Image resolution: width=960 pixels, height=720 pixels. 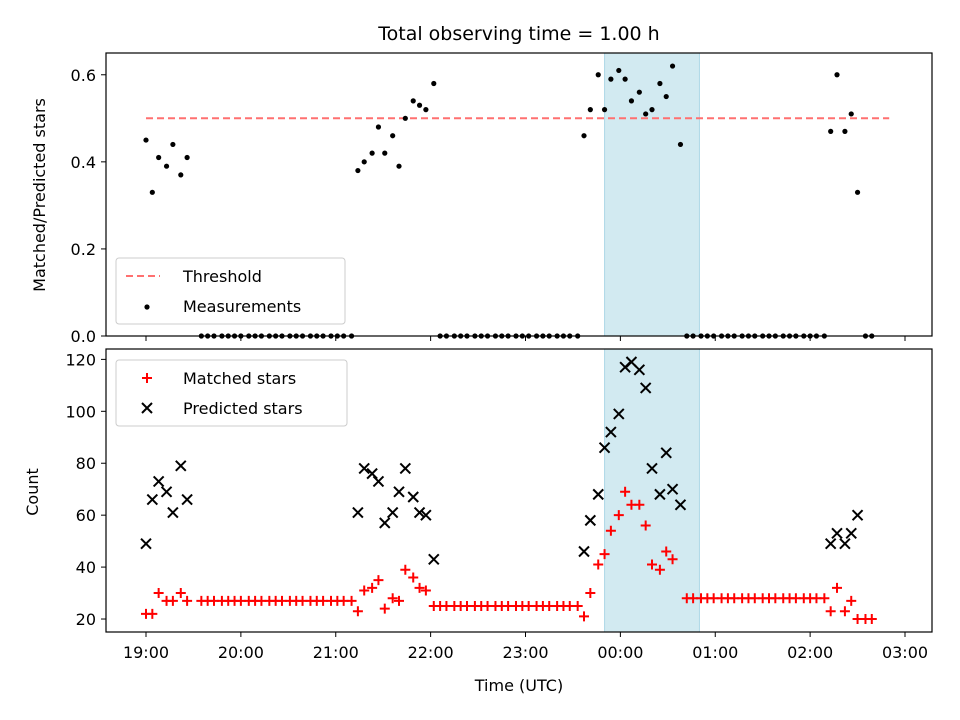 What do you see at coordinates (86, 463) in the screenshot?
I see `y-tick-label: 80` at bounding box center [86, 463].